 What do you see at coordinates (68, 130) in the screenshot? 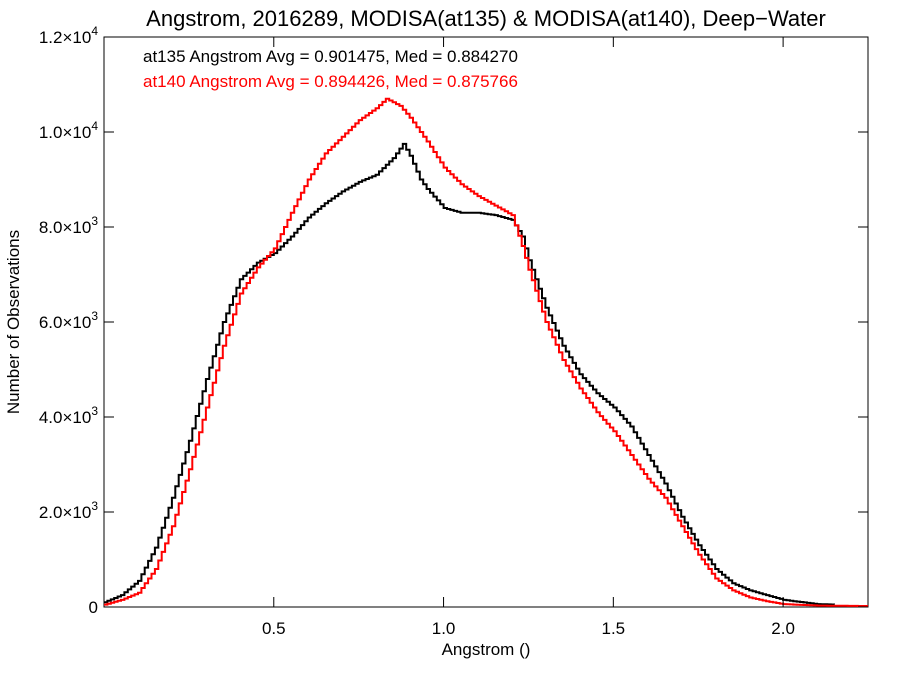
I see `y-tick-label-5: 1.0×10⁴` at bounding box center [68, 130].